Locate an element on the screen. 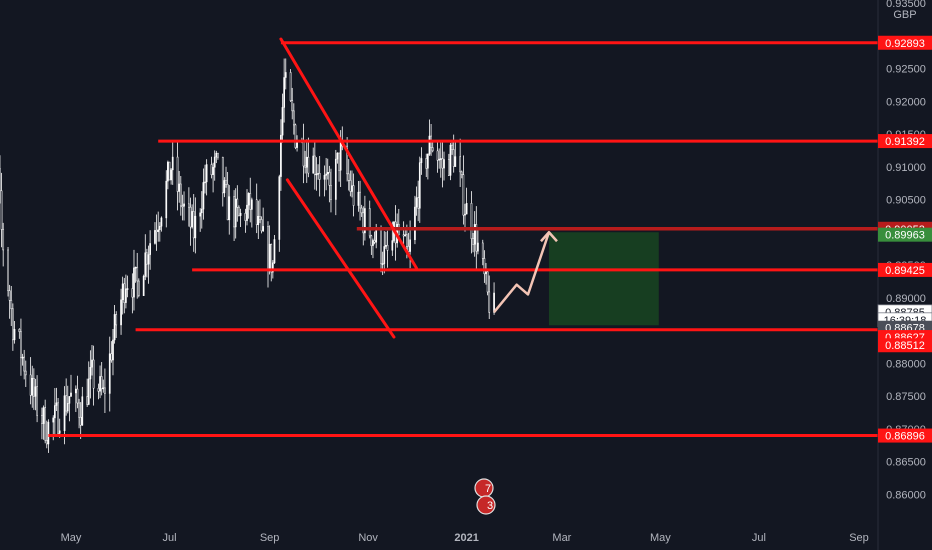  x-tick-label: Sep is located at coordinates (270, 538).